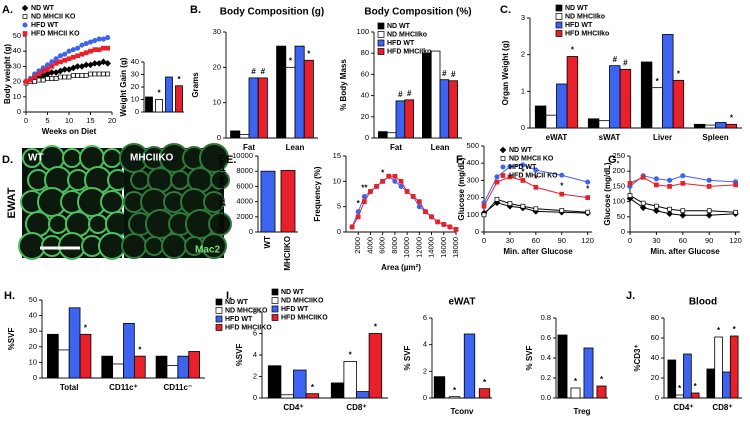 The width and height of the screenshot is (750, 424). What do you see at coordinates (662, 137) in the screenshot?
I see `x-tick-label: Liver` at bounding box center [662, 137].